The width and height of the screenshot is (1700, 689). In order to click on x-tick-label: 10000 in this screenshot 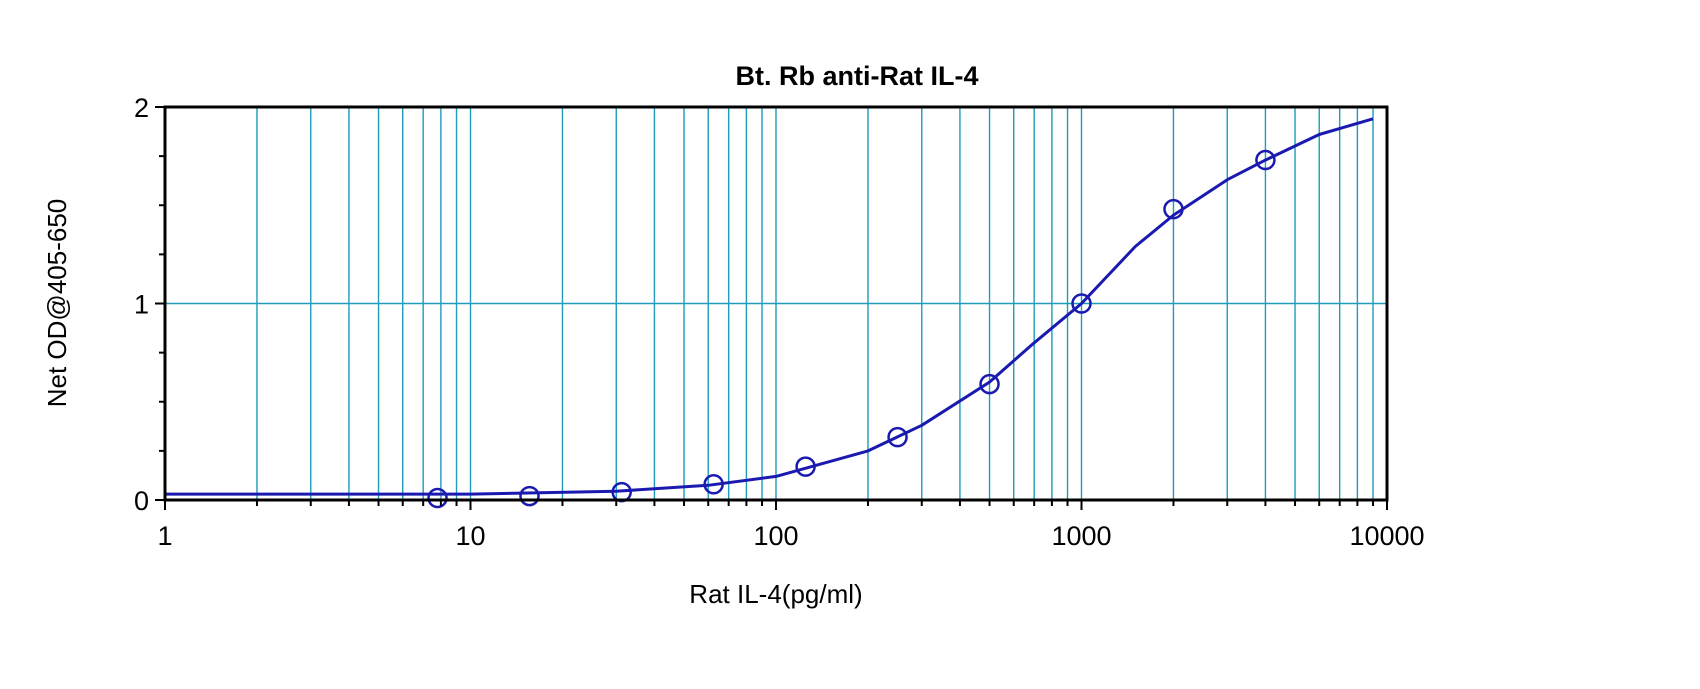, I will do `click(1386, 536)`.